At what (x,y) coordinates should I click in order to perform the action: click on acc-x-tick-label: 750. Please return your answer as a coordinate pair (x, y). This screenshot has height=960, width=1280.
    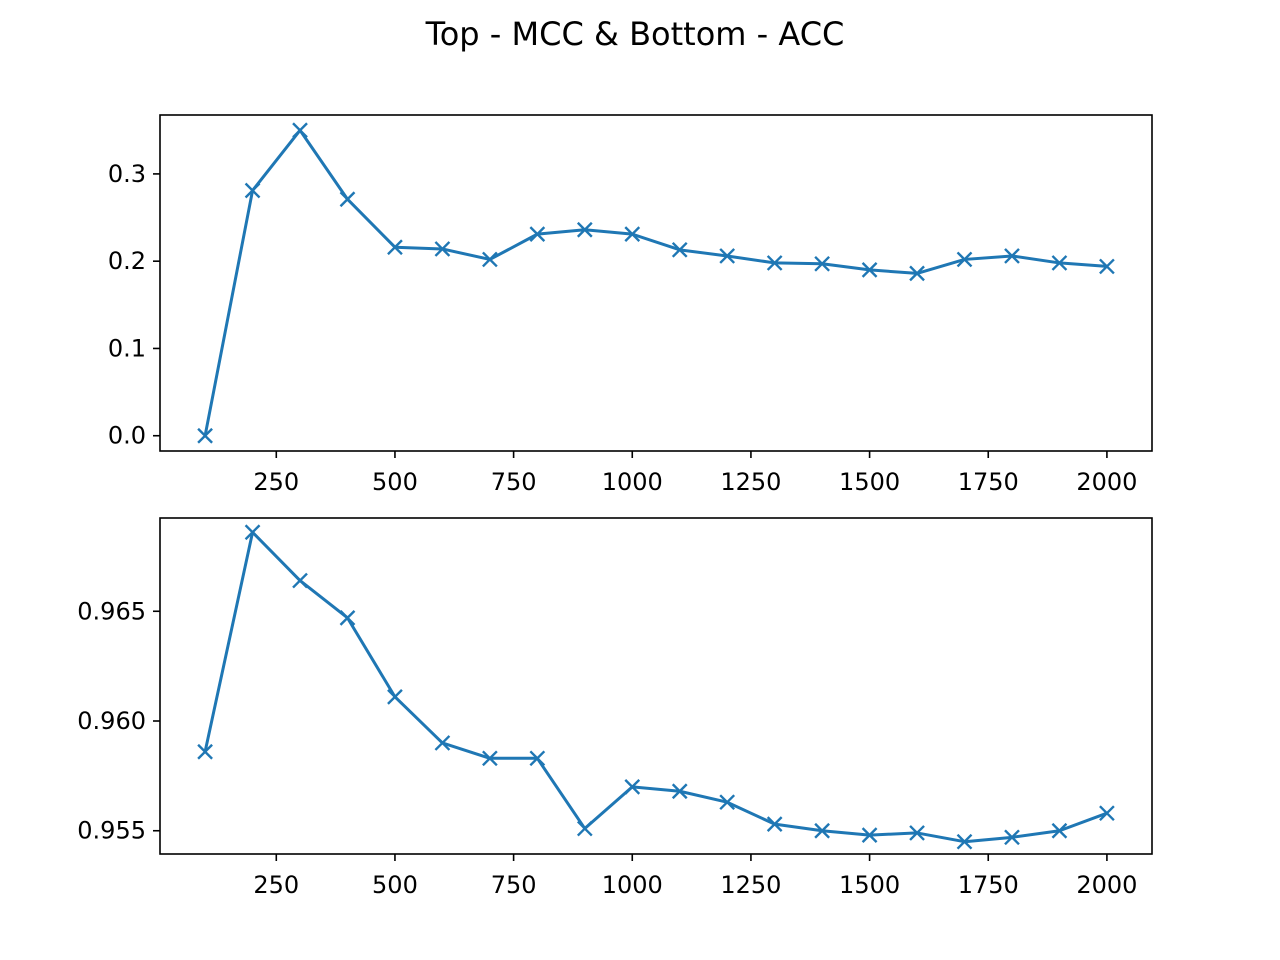
    Looking at the image, I should click on (514, 885).